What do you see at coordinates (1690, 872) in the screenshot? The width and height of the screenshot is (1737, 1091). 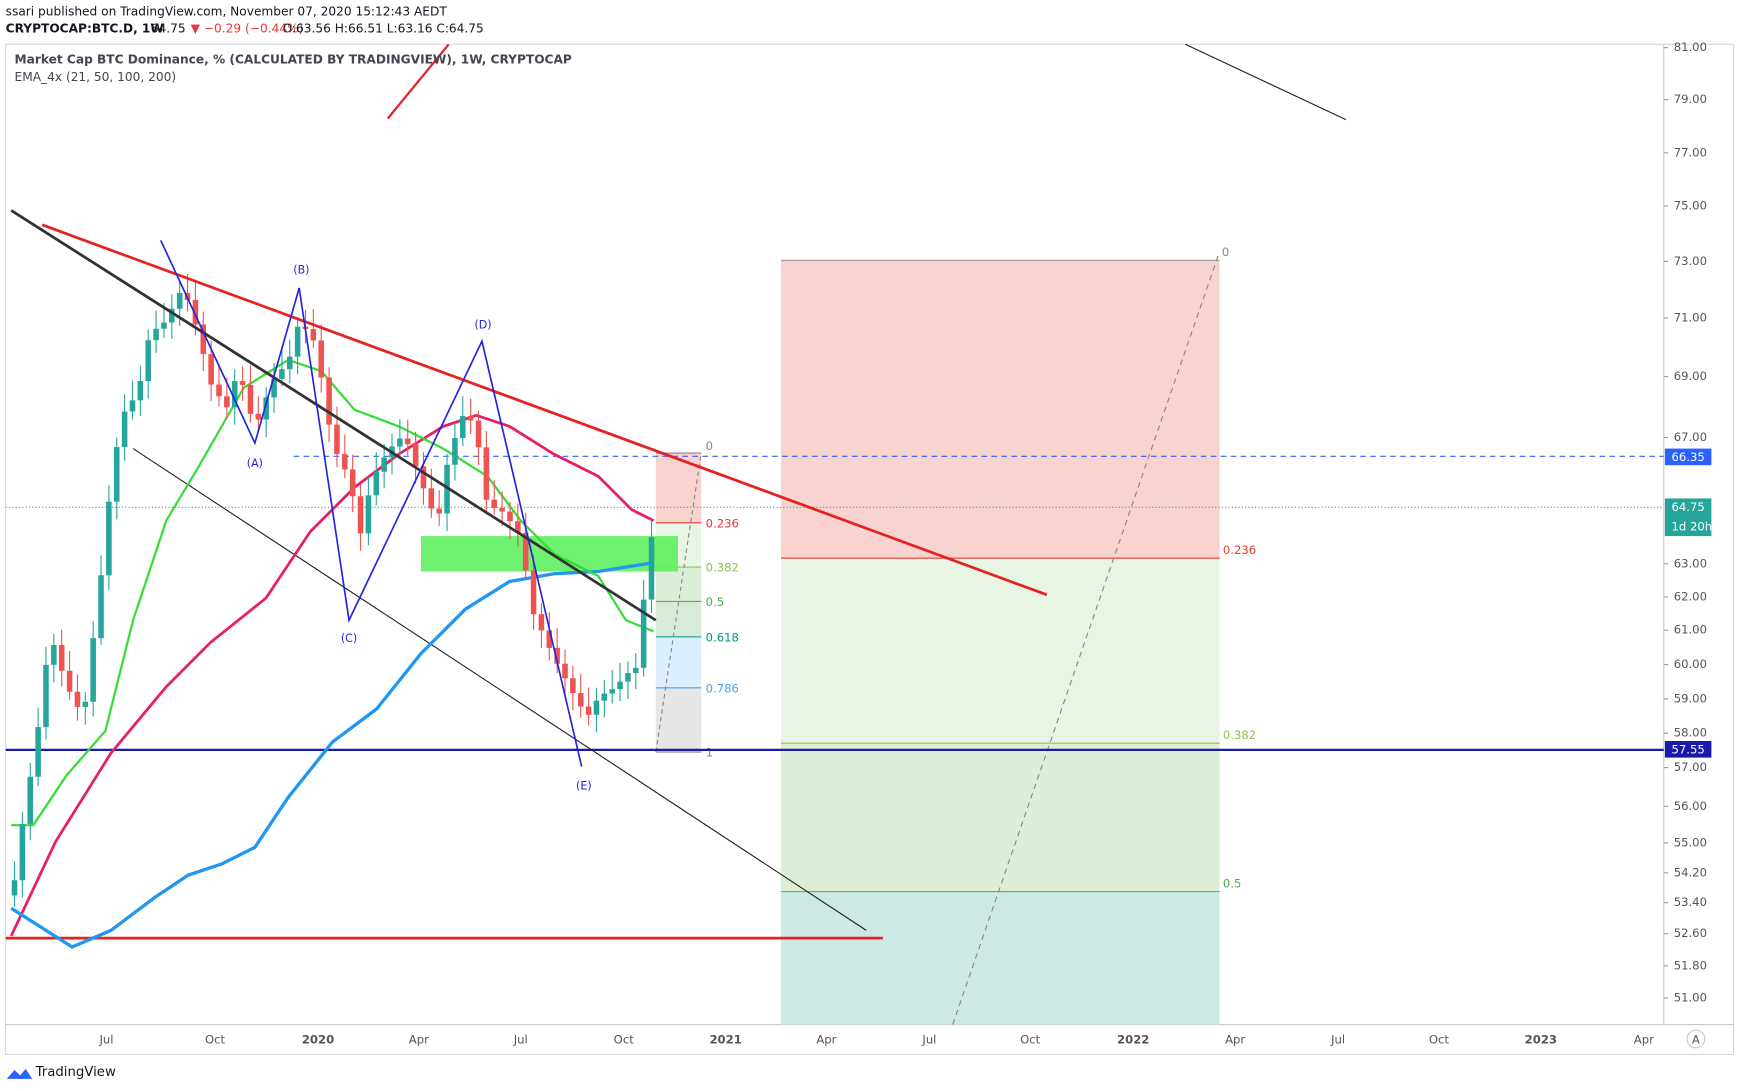 I see `price-tick-label: 54.20` at bounding box center [1690, 872].